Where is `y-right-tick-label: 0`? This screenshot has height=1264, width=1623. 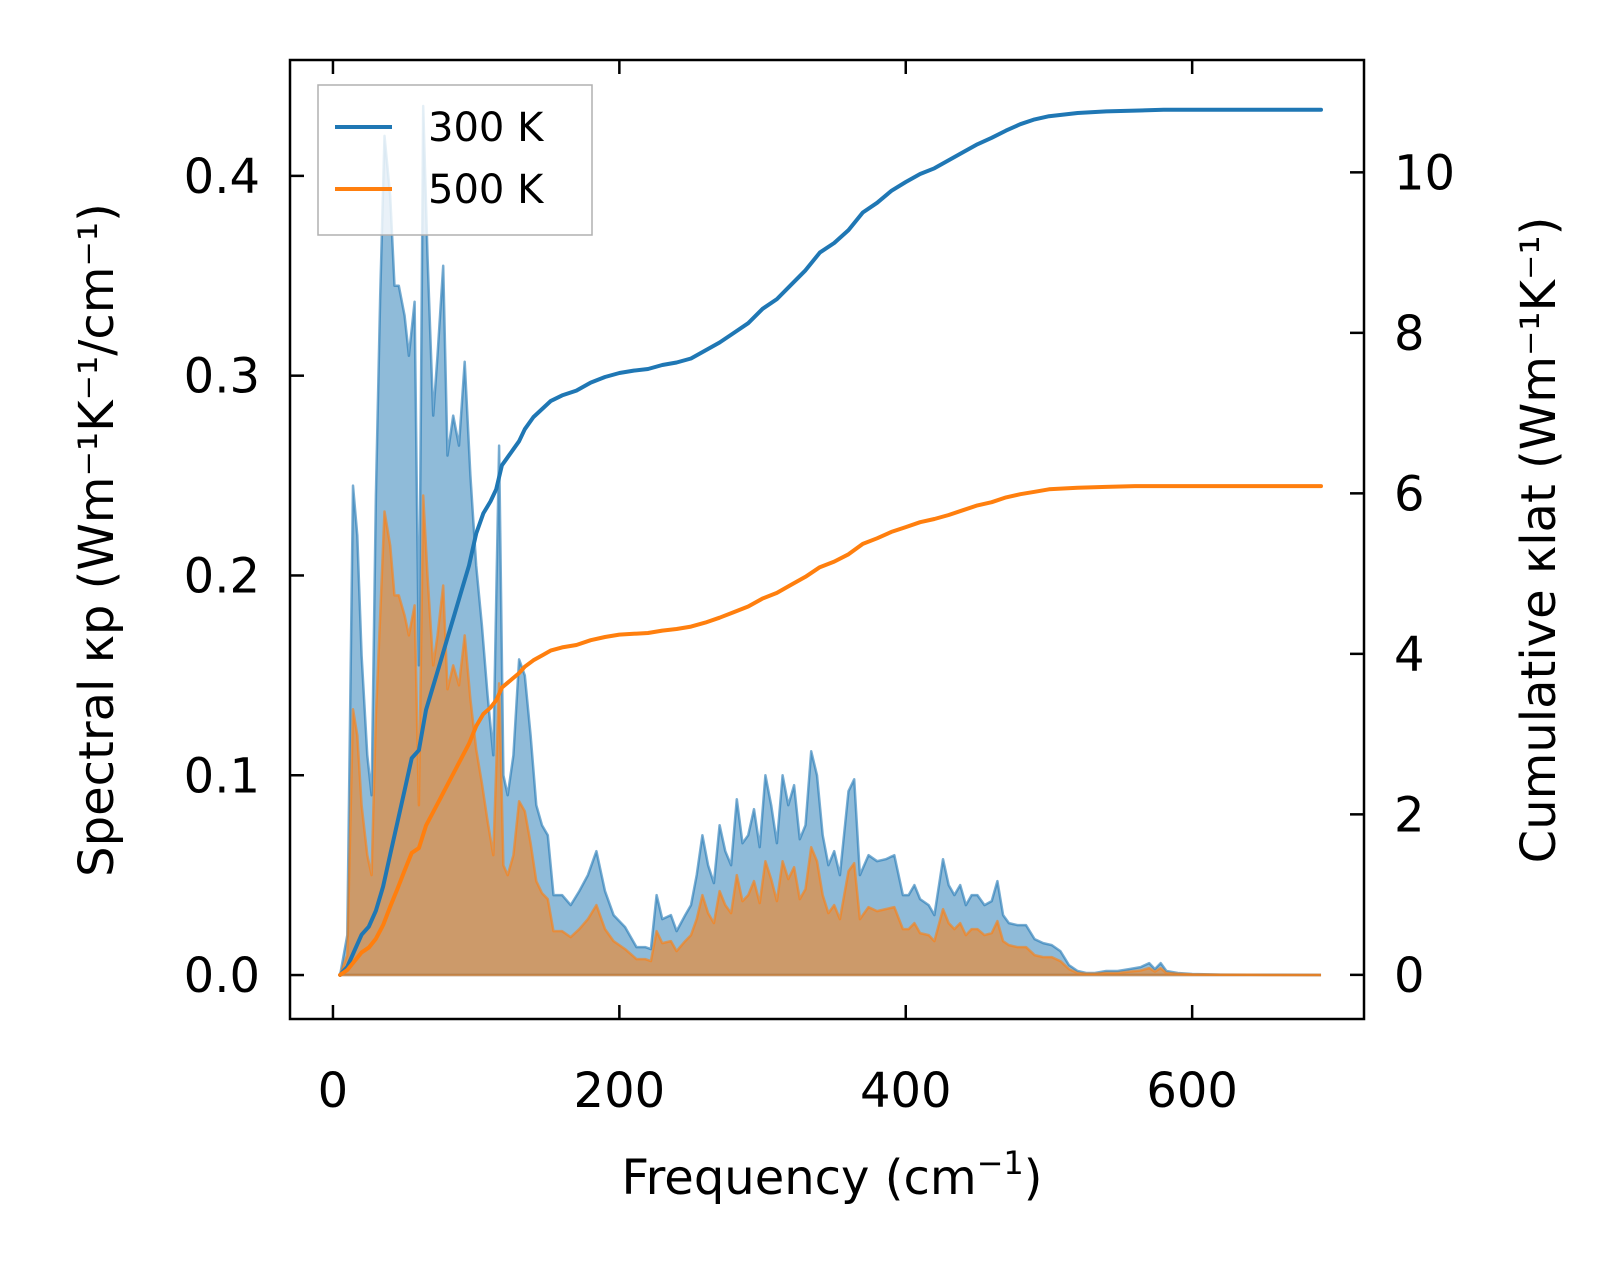 y-right-tick-label: 0 is located at coordinates (1409, 976).